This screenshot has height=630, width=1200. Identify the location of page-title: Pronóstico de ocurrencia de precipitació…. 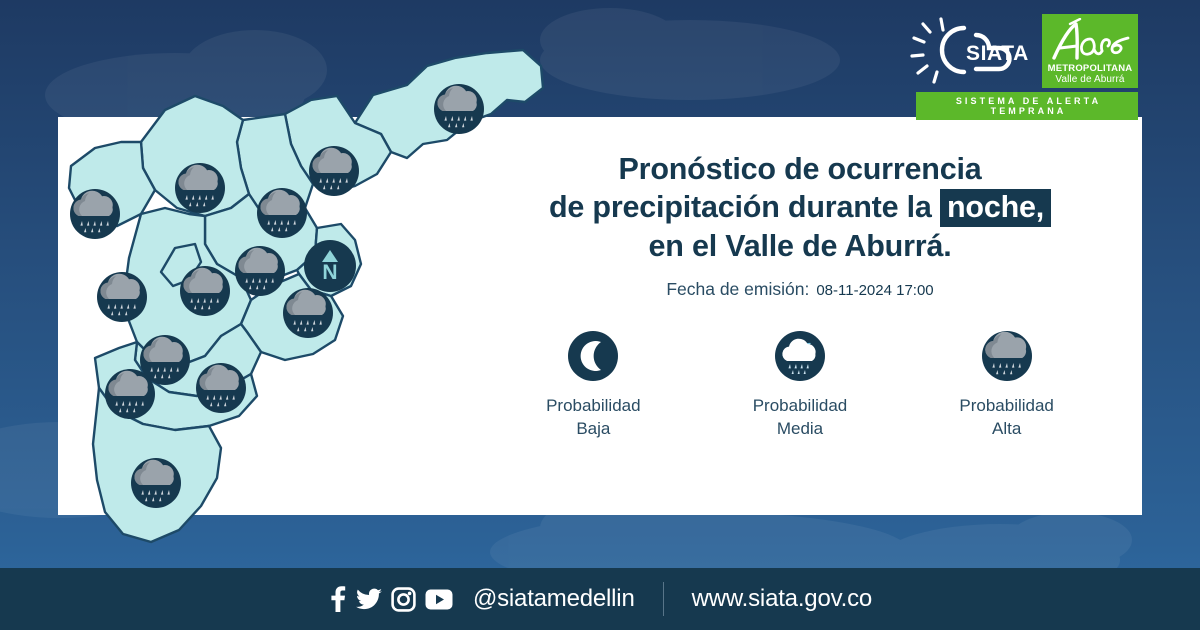
(800, 207).